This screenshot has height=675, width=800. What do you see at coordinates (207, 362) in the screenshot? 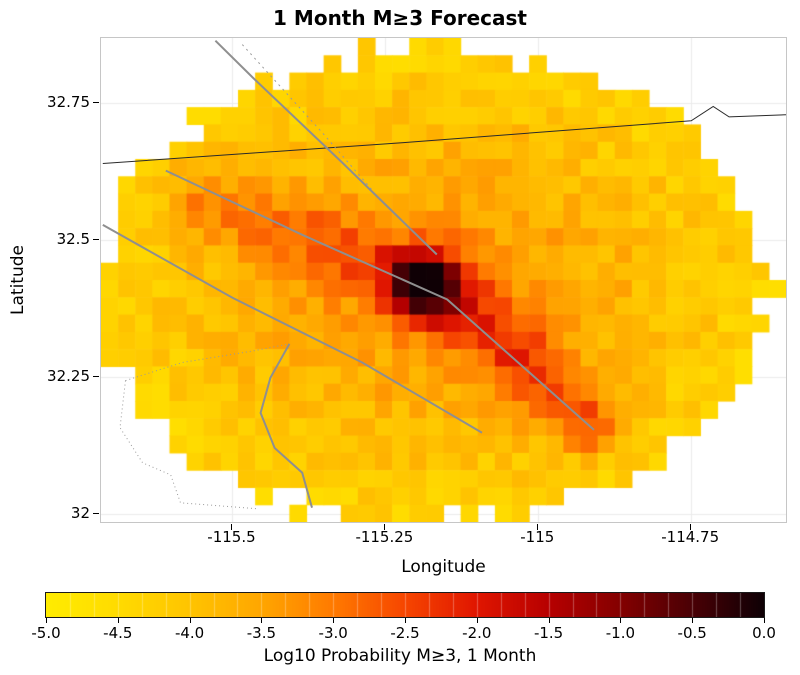
I see `dotted-outline-upper` at bounding box center [207, 362].